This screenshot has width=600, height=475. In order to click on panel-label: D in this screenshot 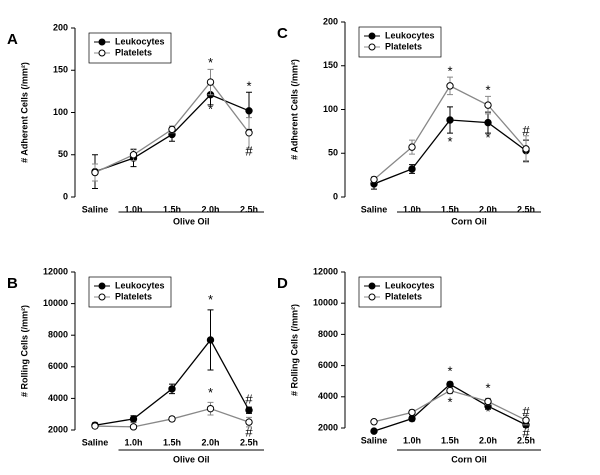, I will do `click(282, 283)`.